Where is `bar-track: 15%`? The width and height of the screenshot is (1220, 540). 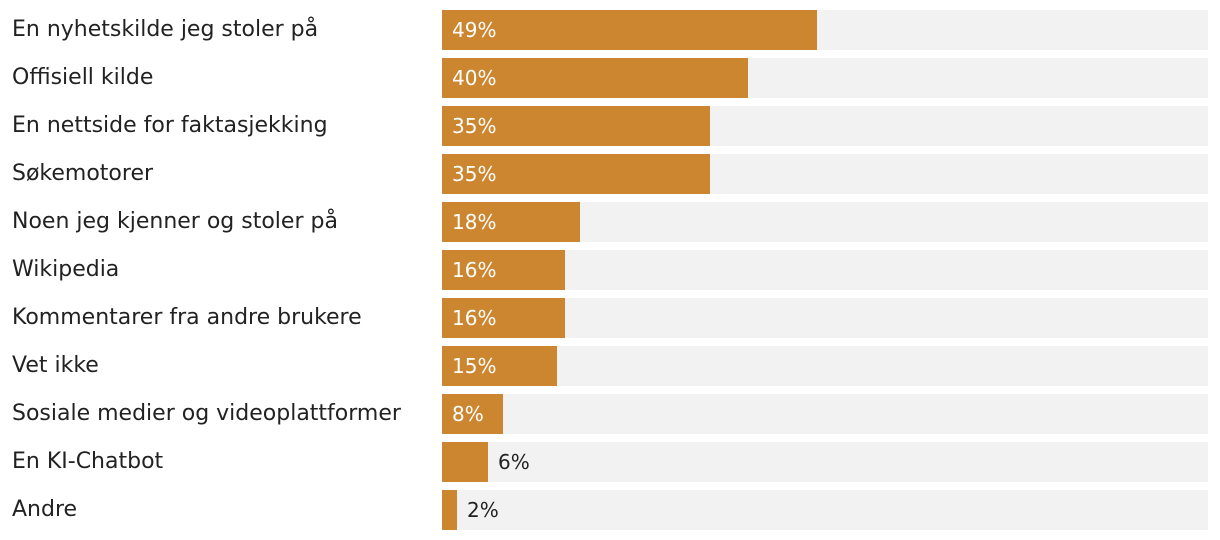
bar-track: 15% is located at coordinates (825, 366).